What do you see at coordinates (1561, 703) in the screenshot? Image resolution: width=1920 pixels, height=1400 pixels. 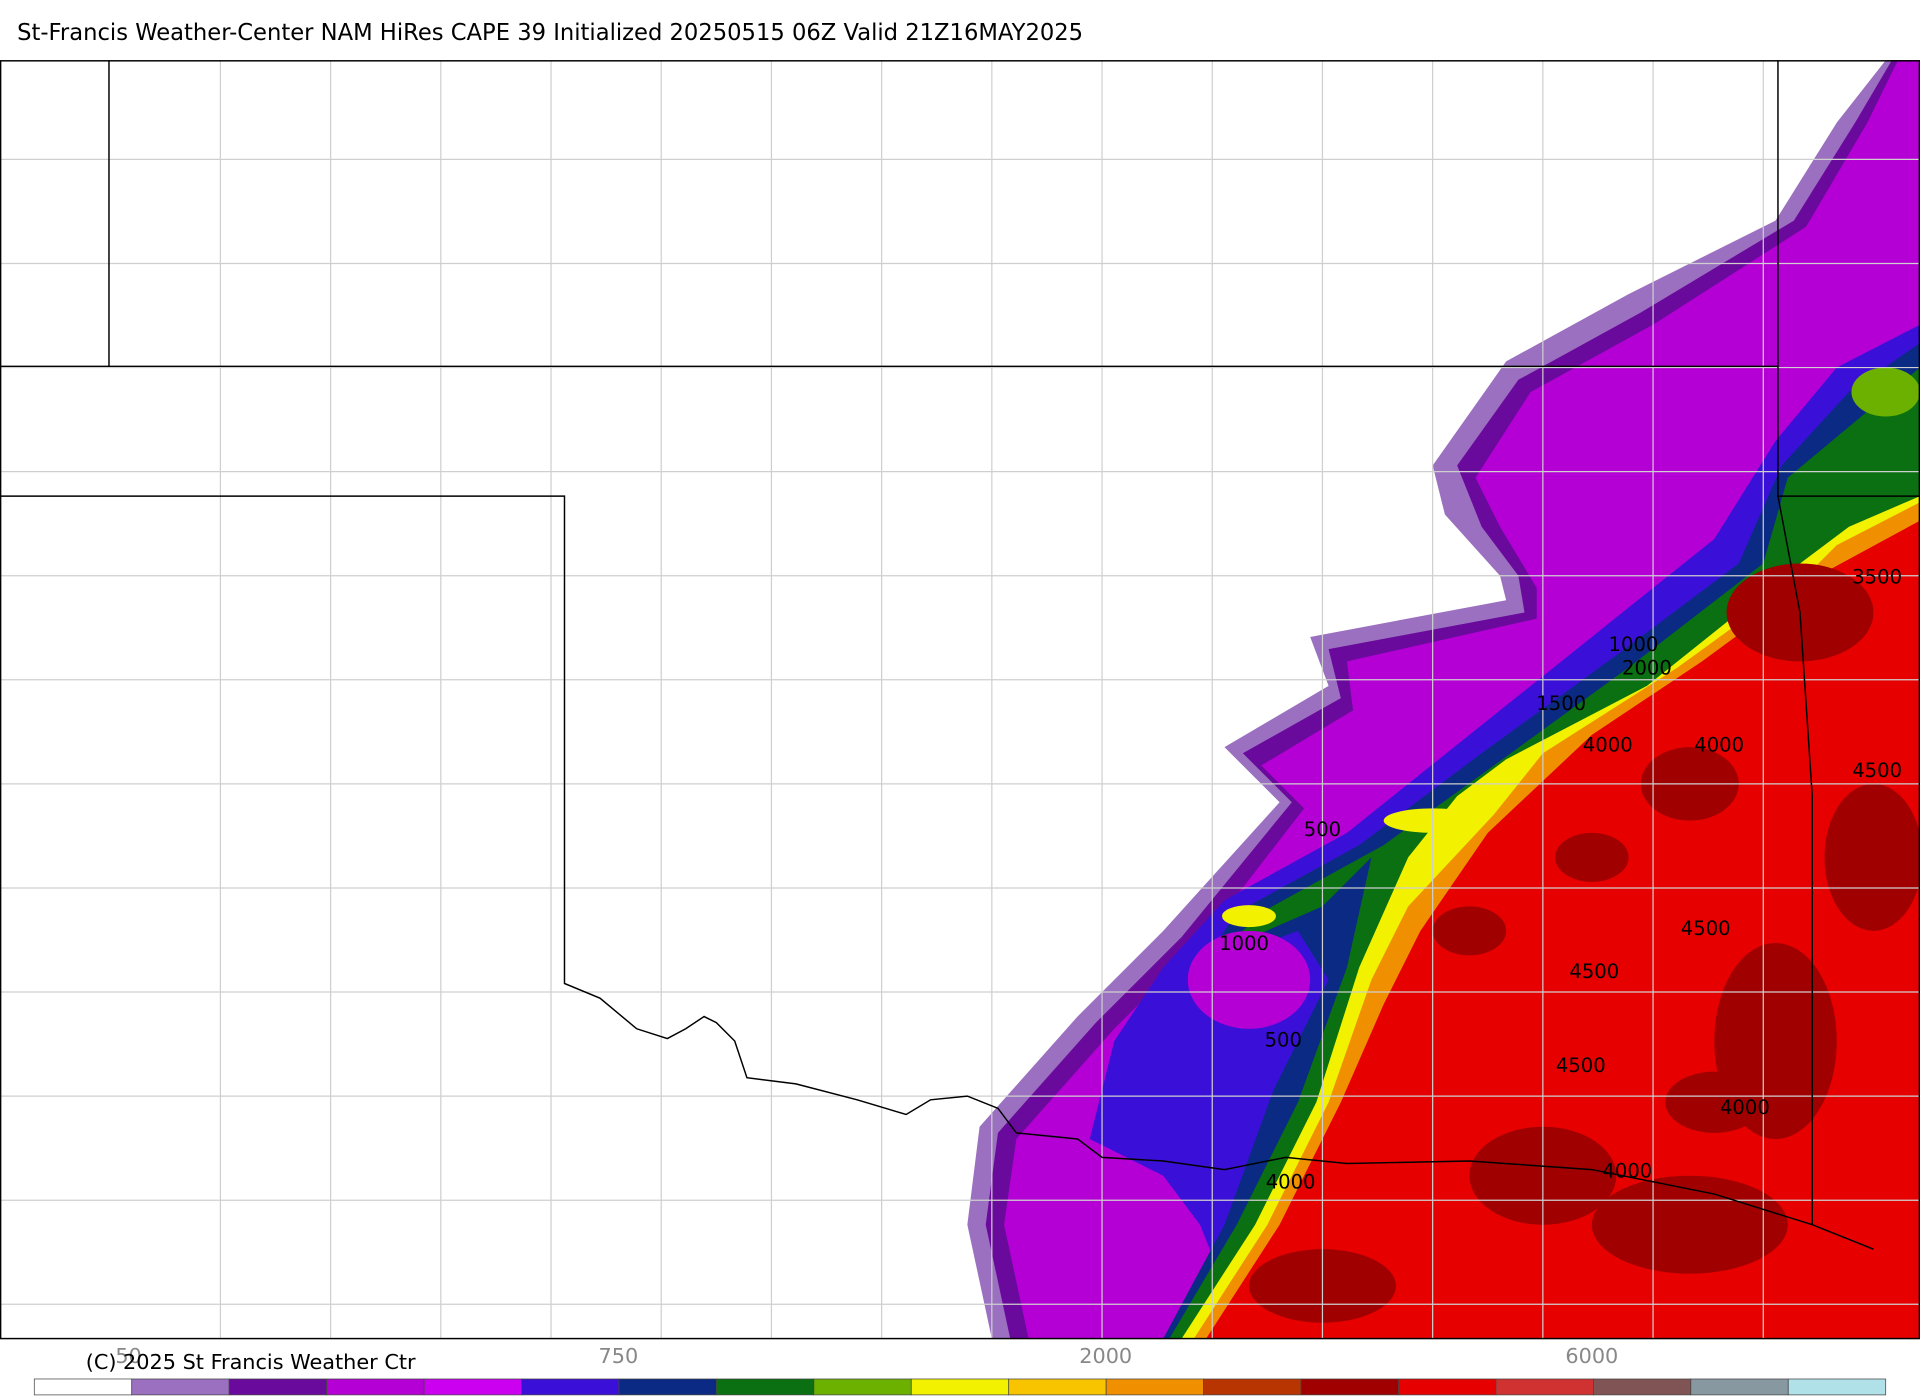 I see `contour-label: 1500` at bounding box center [1561, 703].